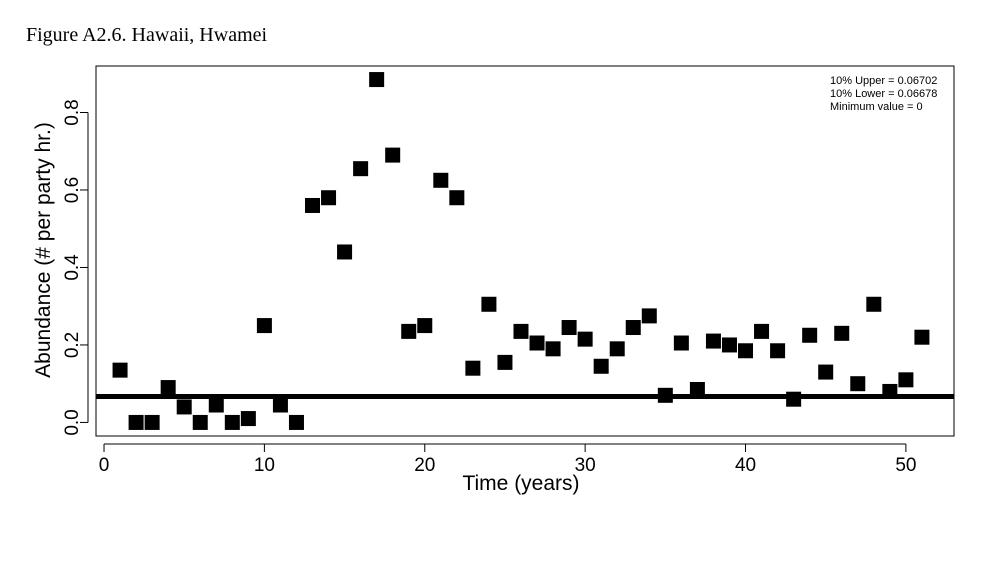 The image size is (991, 563). What do you see at coordinates (72, 190) in the screenshot?
I see `y-tick-label: 0.6` at bounding box center [72, 190].